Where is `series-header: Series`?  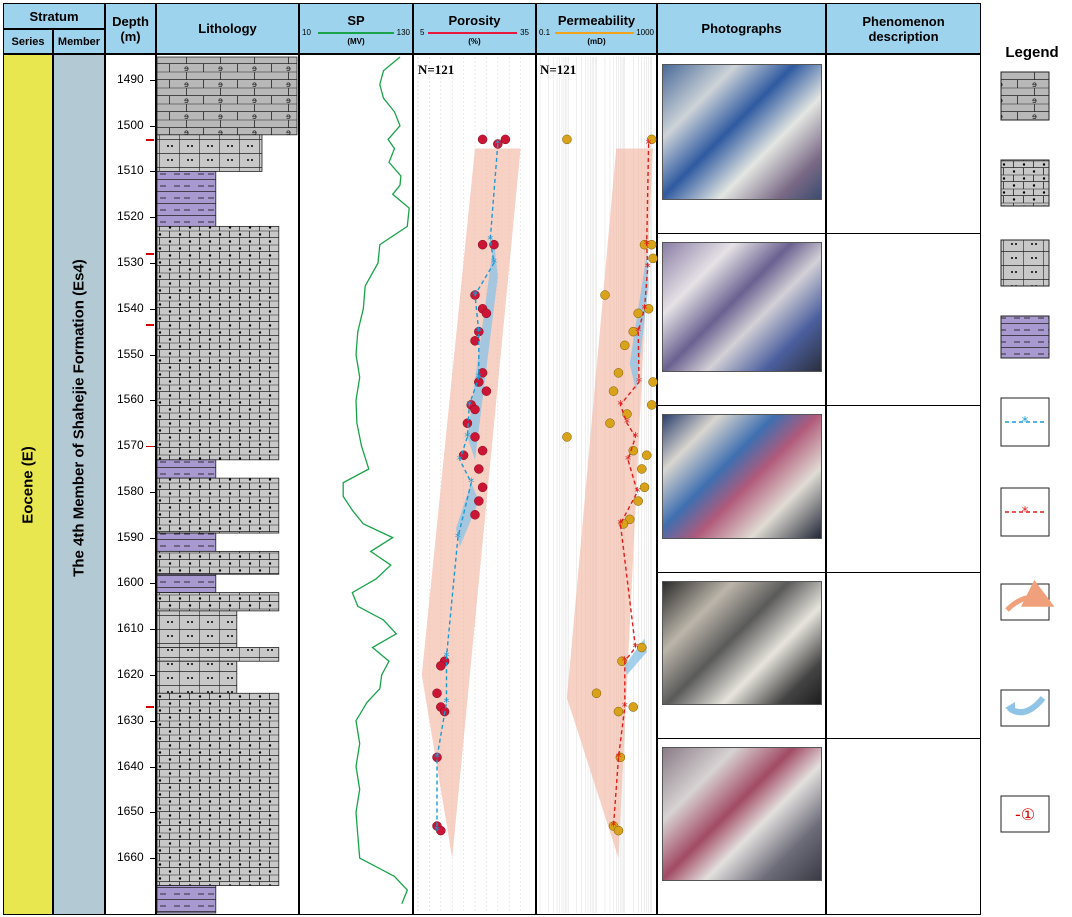 series-header: Series is located at coordinates (28, 41).